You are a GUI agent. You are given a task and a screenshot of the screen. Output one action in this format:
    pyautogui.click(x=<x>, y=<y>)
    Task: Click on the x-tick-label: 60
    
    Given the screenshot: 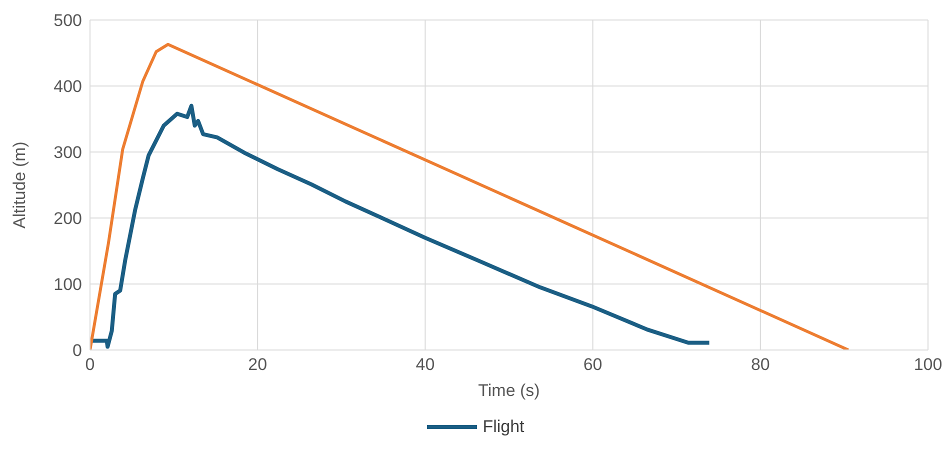 What is the action you would take?
    pyautogui.click(x=592, y=364)
    